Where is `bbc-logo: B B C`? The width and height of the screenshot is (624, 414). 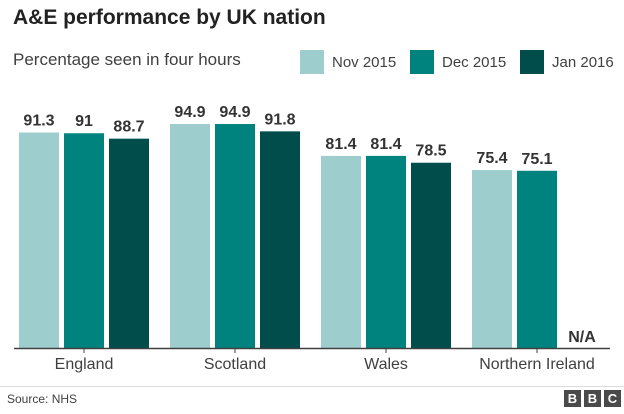
bbc-logo: B B C is located at coordinates (592, 398).